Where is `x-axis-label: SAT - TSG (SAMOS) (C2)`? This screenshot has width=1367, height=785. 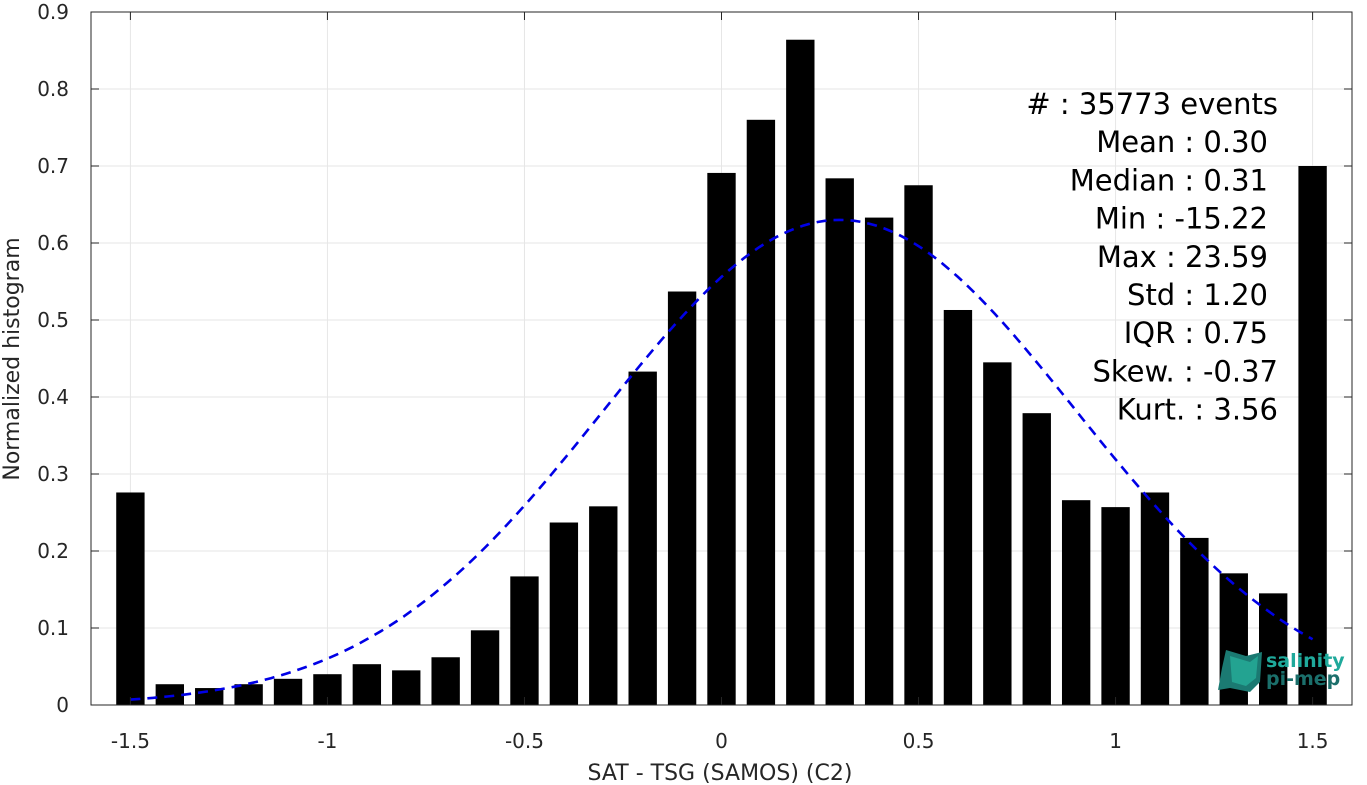 x-axis-label: SAT - TSG (SAMOS) (C2) is located at coordinates (720, 773).